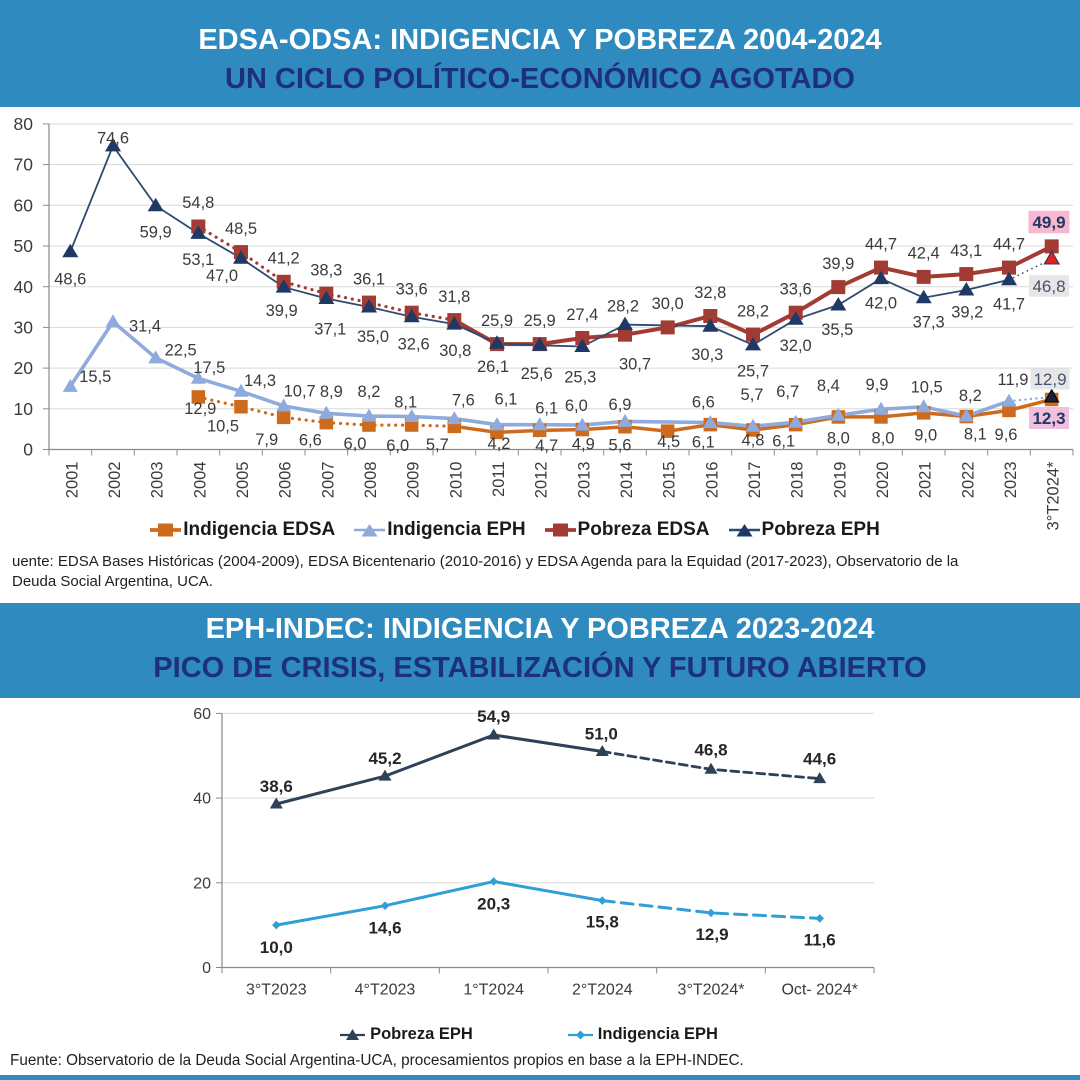 The image size is (1080, 1080). What do you see at coordinates (753, 372) in the screenshot?
I see `svg-text: 25,7` at bounding box center [753, 372].